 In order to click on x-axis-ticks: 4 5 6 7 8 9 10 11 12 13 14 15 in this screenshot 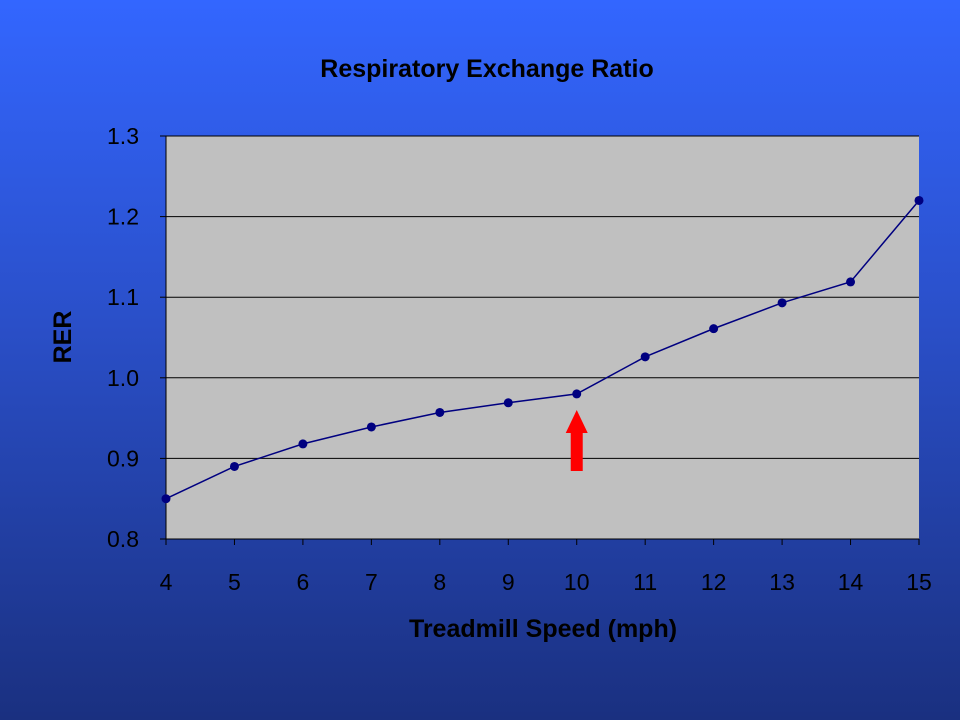, I will do `click(546, 567)`.